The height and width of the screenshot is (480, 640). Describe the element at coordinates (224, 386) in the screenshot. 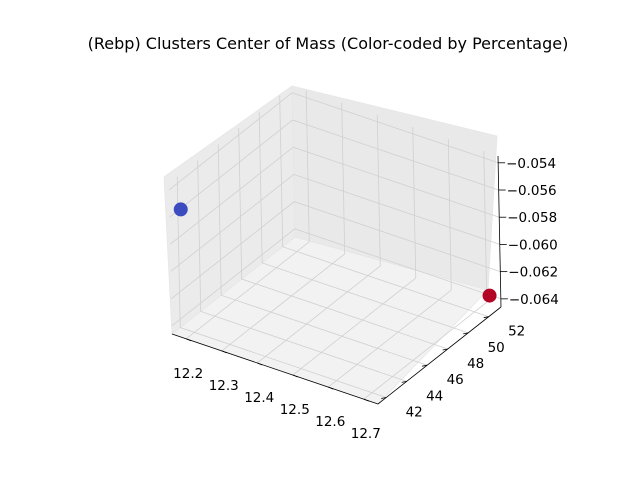

I see `x-tick-label: 12.3` at that location.